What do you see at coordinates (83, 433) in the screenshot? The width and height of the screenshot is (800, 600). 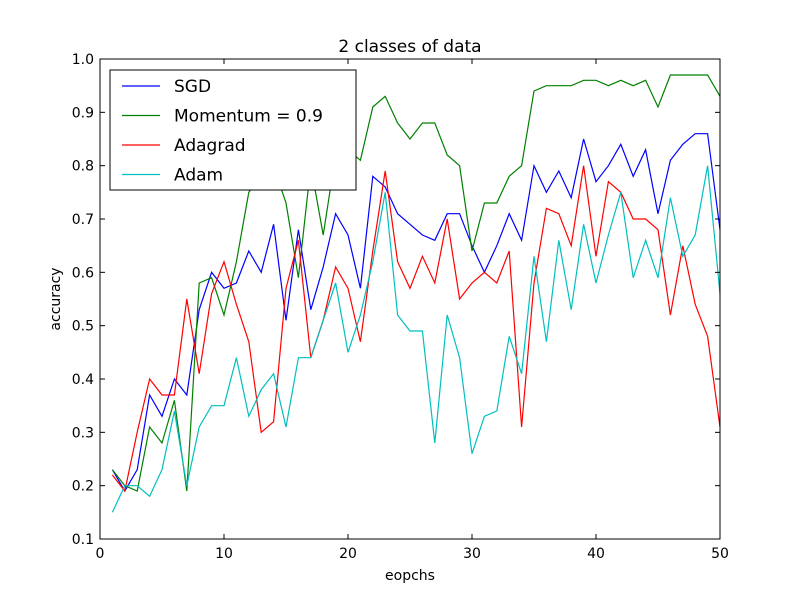 I see `y-tick-label: 0.3` at bounding box center [83, 433].